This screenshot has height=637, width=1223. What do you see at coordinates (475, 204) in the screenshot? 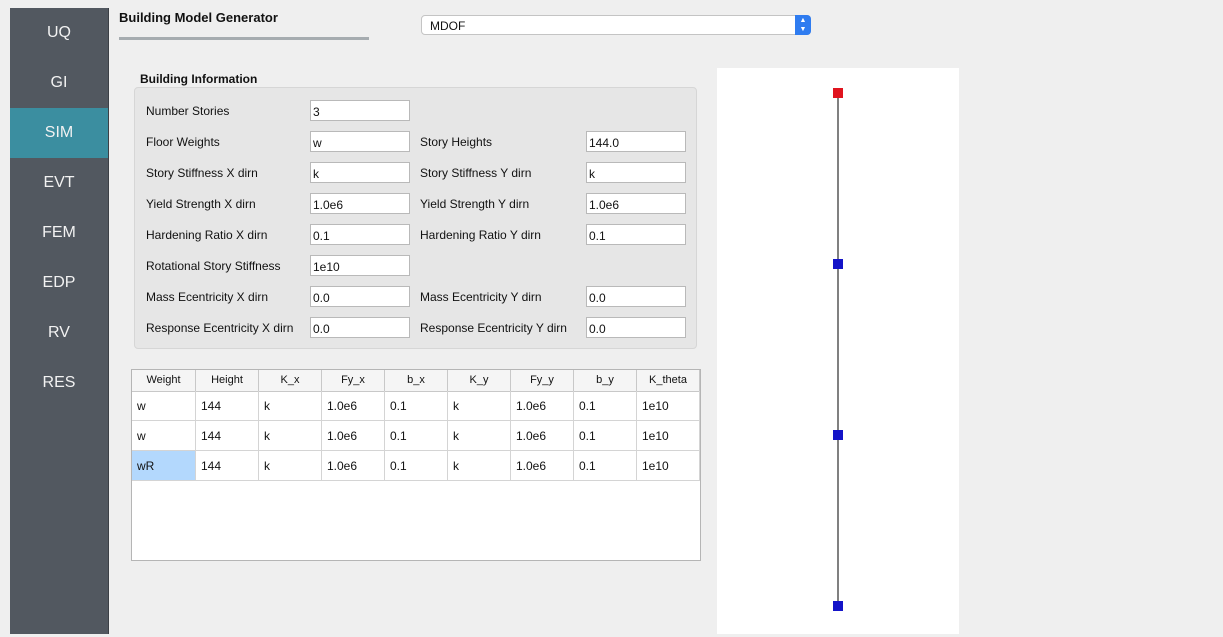
I see `yield-y-label: Yield Strength Y dirn` at bounding box center [475, 204].